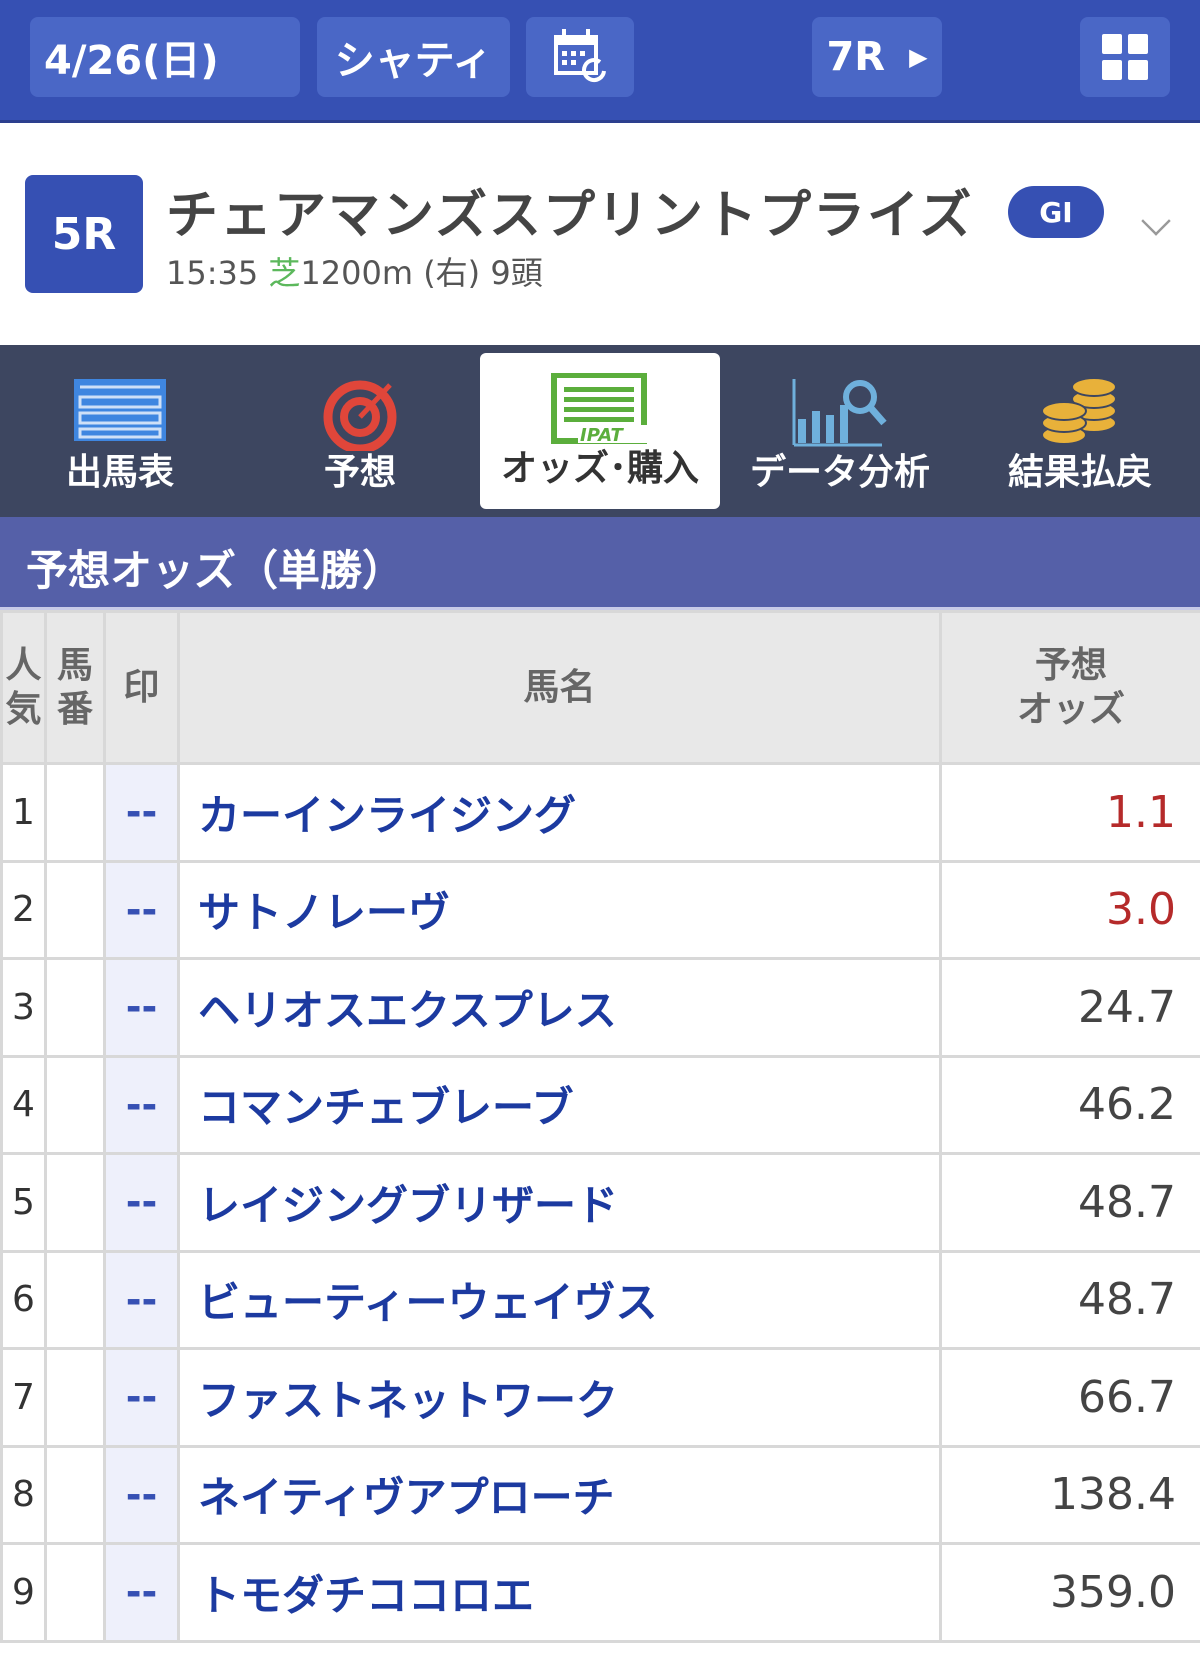  Describe the element at coordinates (602, 435) in the screenshot. I see `svg-text: IPAT` at that location.